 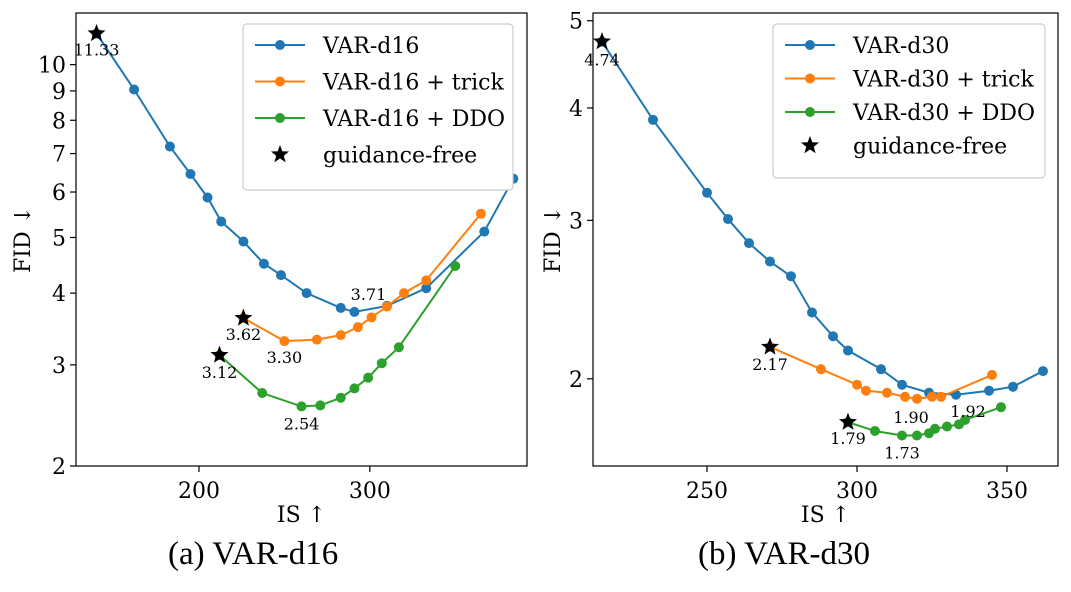 What do you see at coordinates (370, 46) in the screenshot?
I see `legend-label: VAR-d16` at bounding box center [370, 46].